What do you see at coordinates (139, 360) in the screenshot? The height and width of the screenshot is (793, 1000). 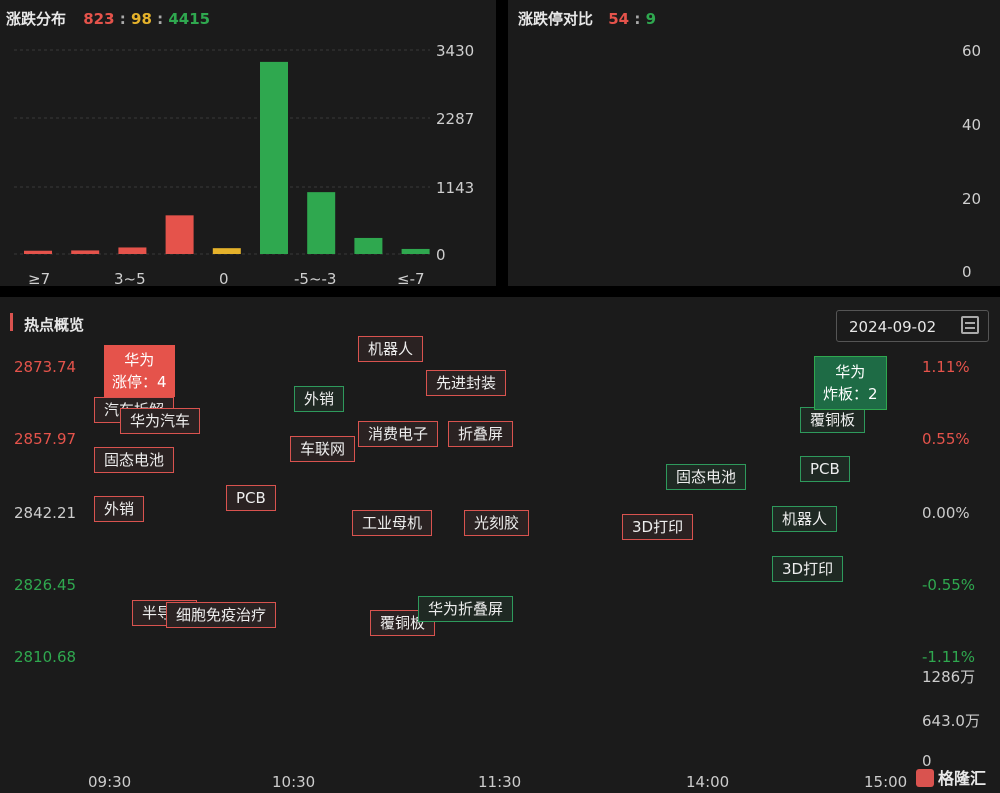 I see `bubble-up-line1: 华为` at bounding box center [139, 360].